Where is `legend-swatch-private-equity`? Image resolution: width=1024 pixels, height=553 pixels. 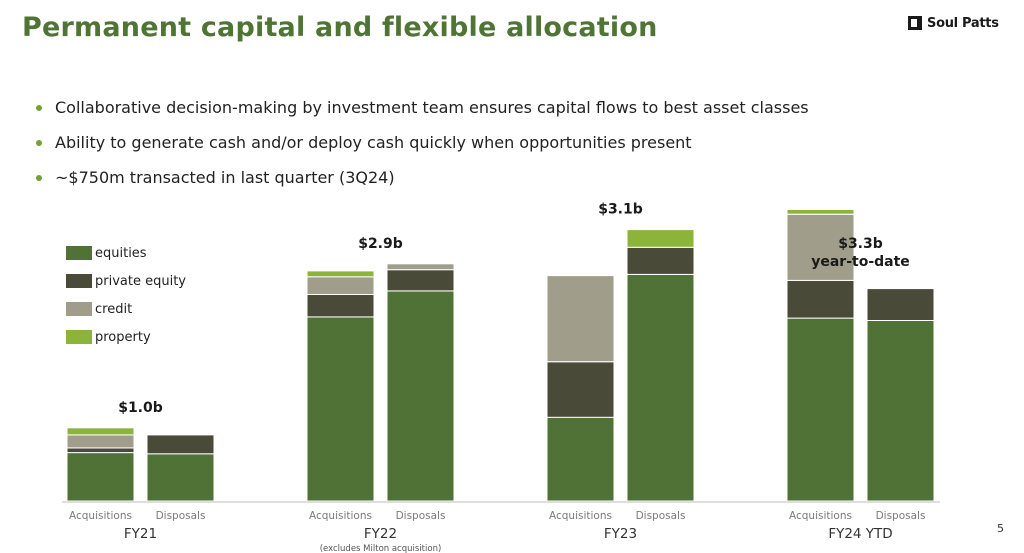
legend-swatch-private-equity is located at coordinates (79, 281).